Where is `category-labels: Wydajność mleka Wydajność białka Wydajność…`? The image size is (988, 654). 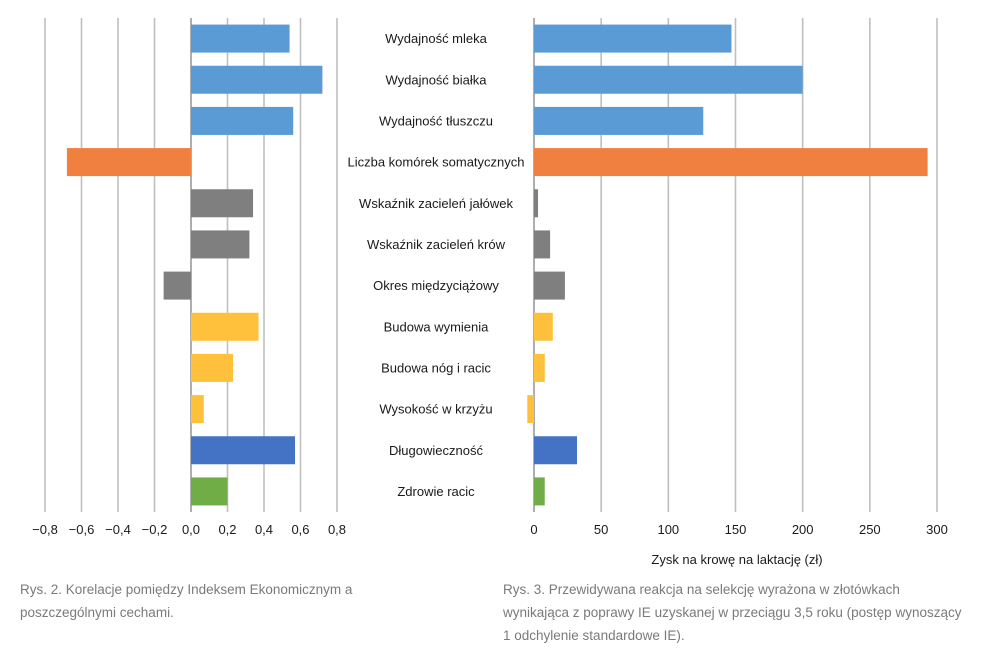 category-labels: Wydajność mleka Wydajność białka Wydajność… is located at coordinates (435, 265).